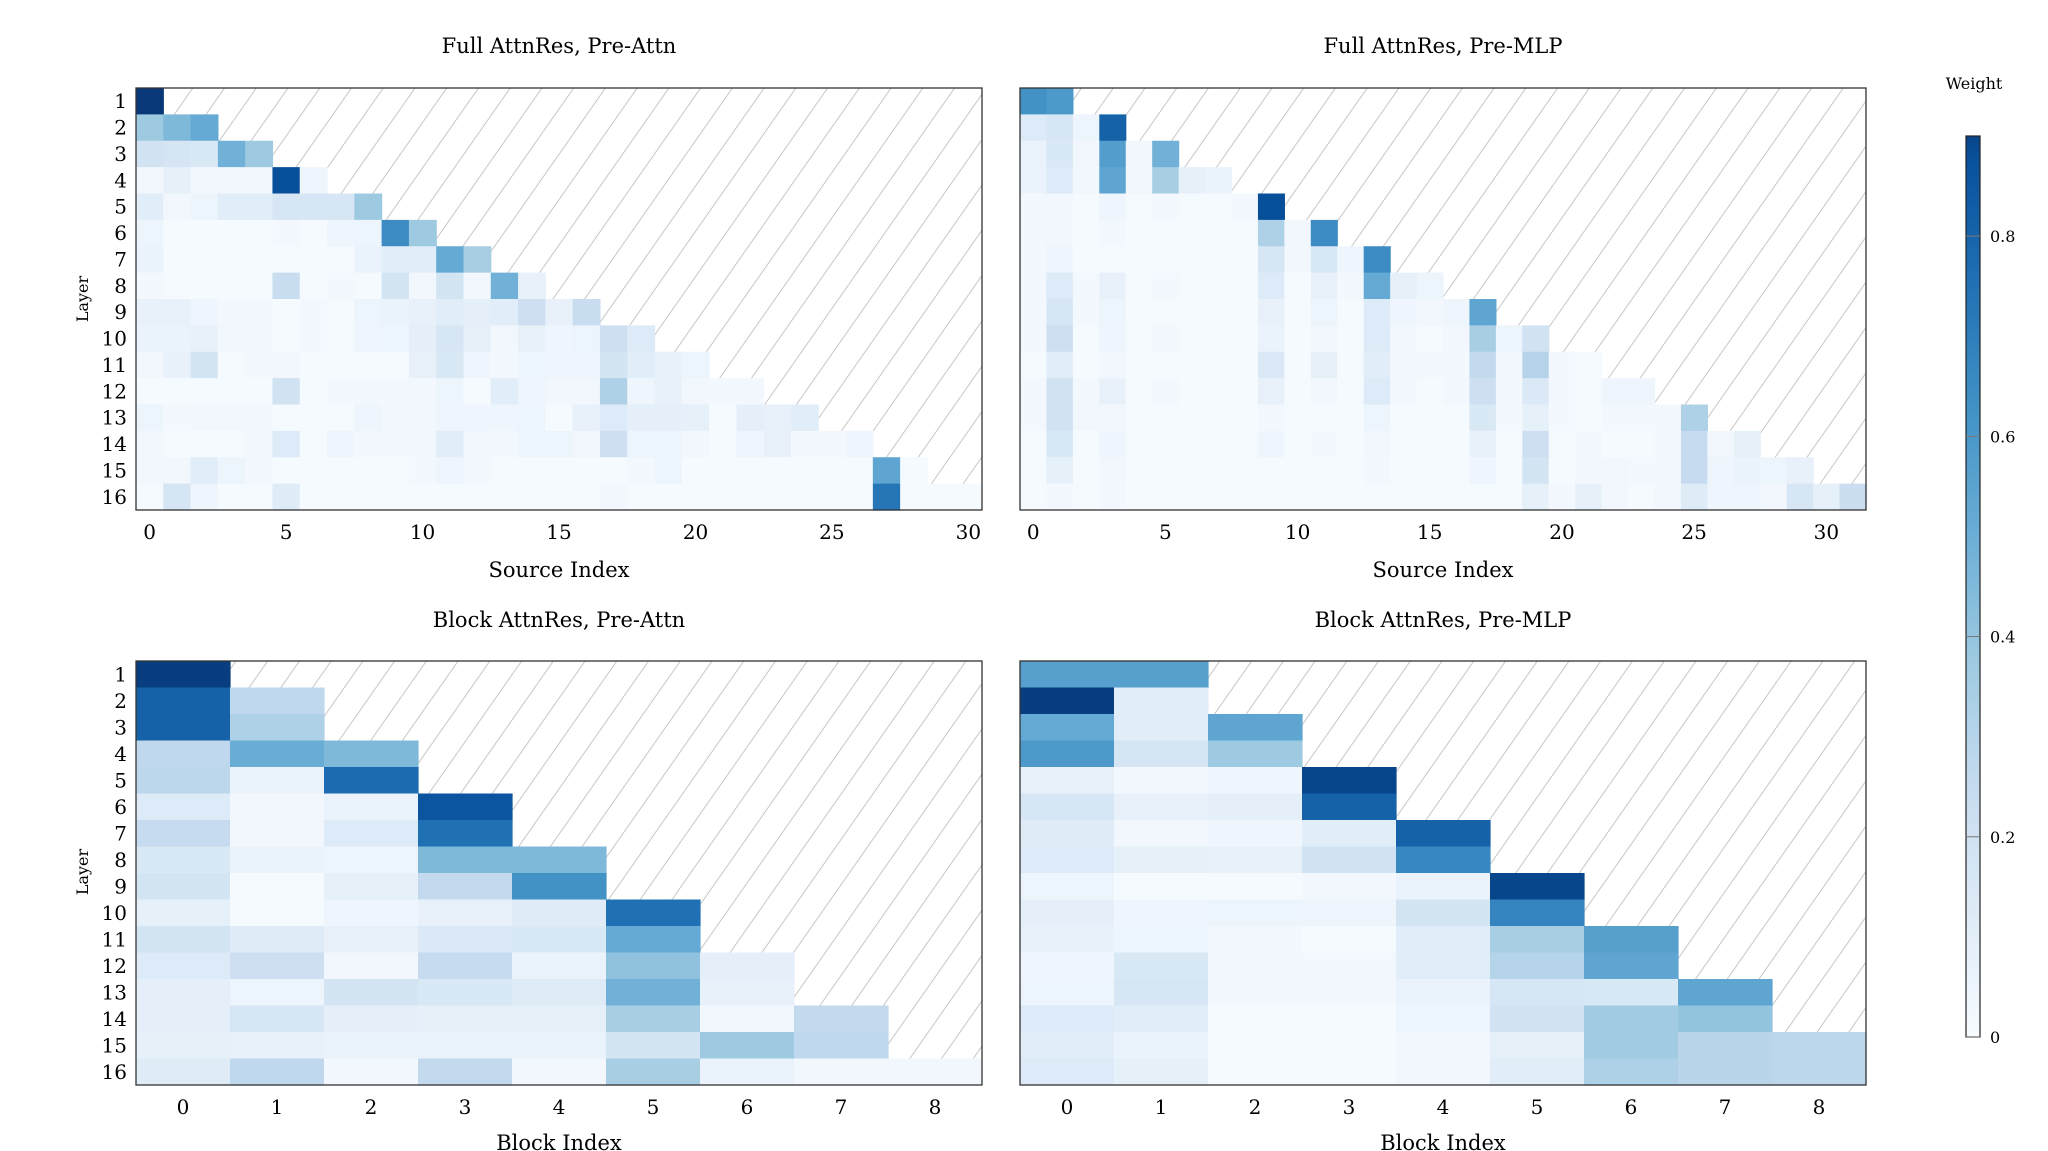 The height and width of the screenshot is (1151, 2048). What do you see at coordinates (1429, 532) in the screenshot?
I see `x-tick-label: 15` at bounding box center [1429, 532].